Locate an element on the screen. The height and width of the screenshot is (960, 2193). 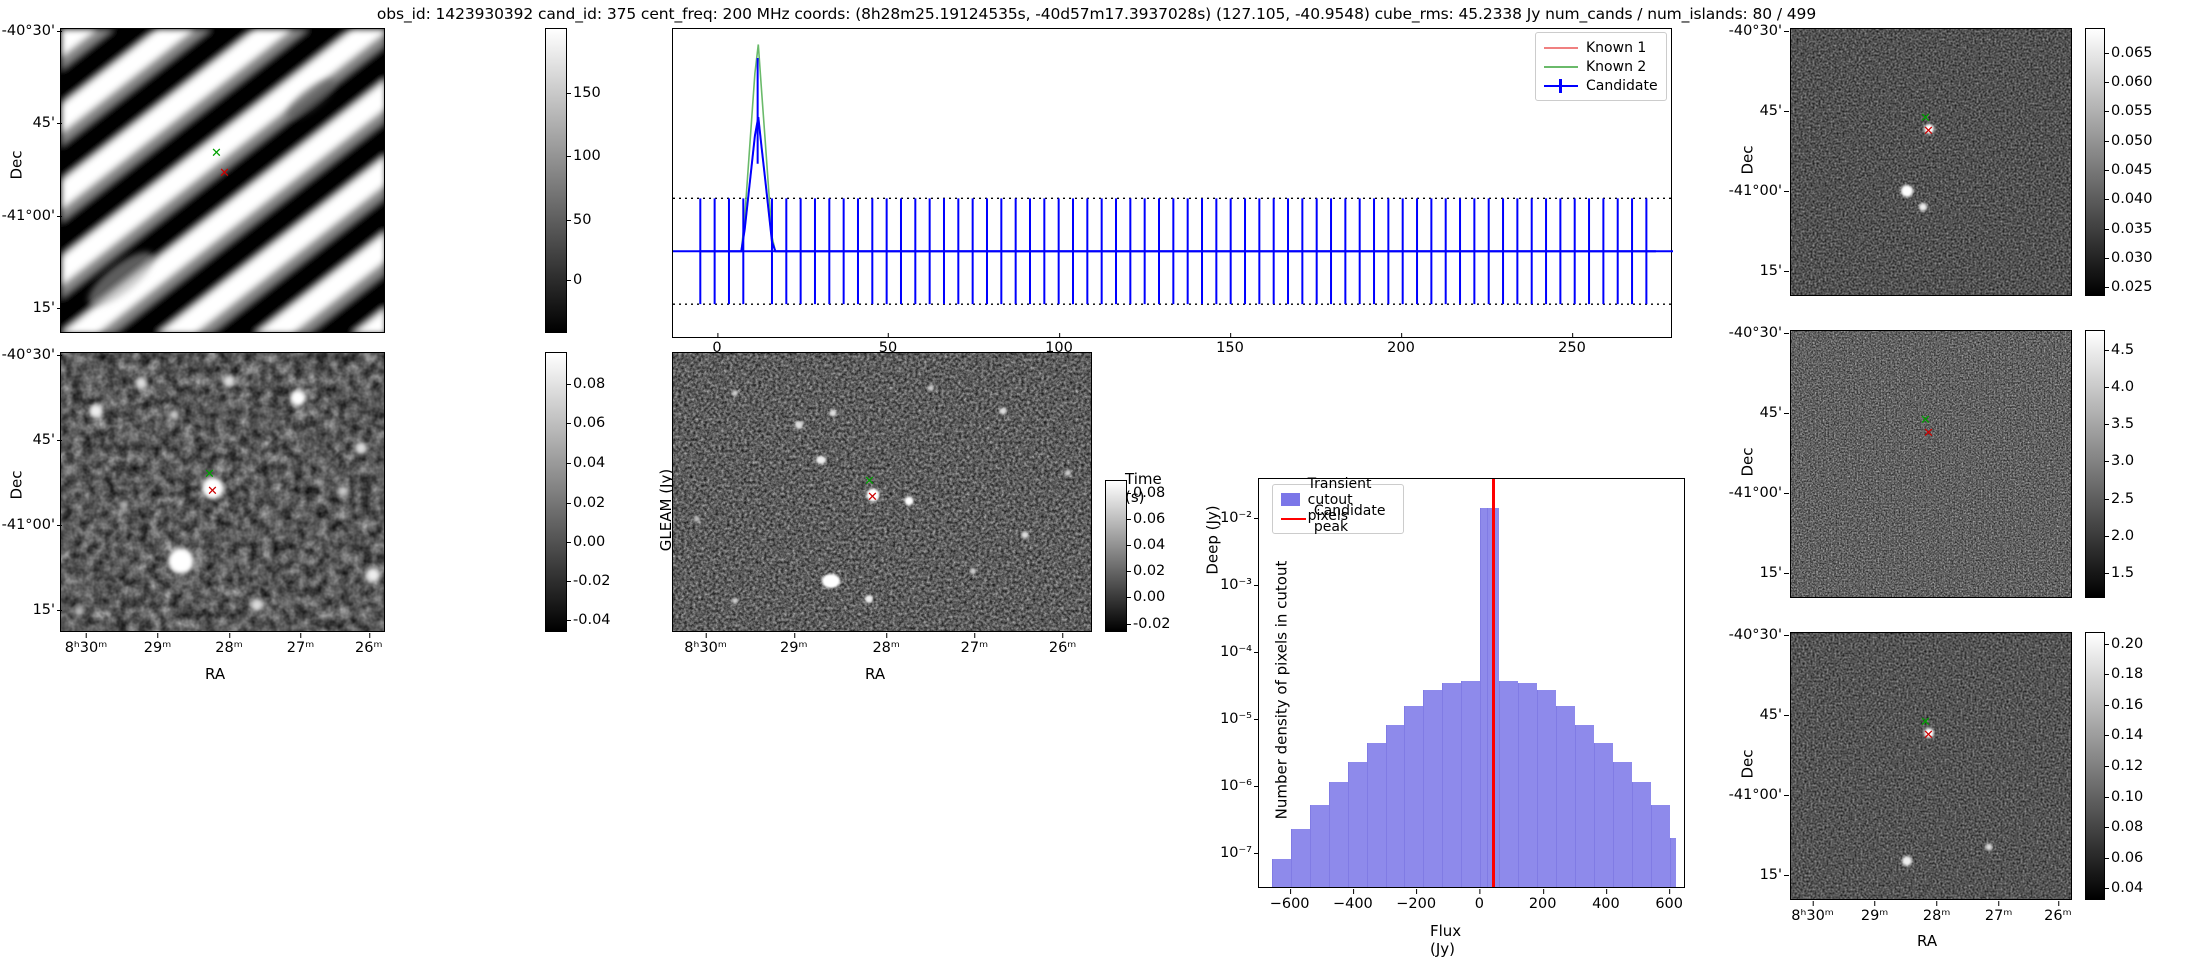
cbar-tick: 0.04 is located at coordinates (2123, 888).